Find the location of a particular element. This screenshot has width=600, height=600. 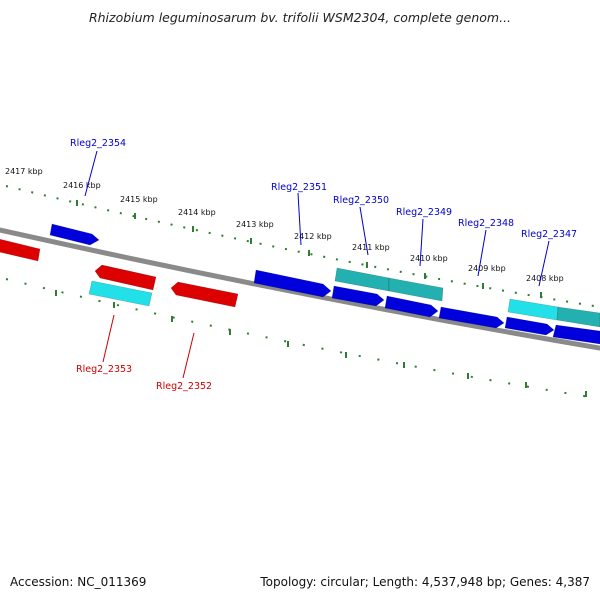

gene-label-rleg2-2350: Rleg2_2350 is located at coordinates (361, 200).